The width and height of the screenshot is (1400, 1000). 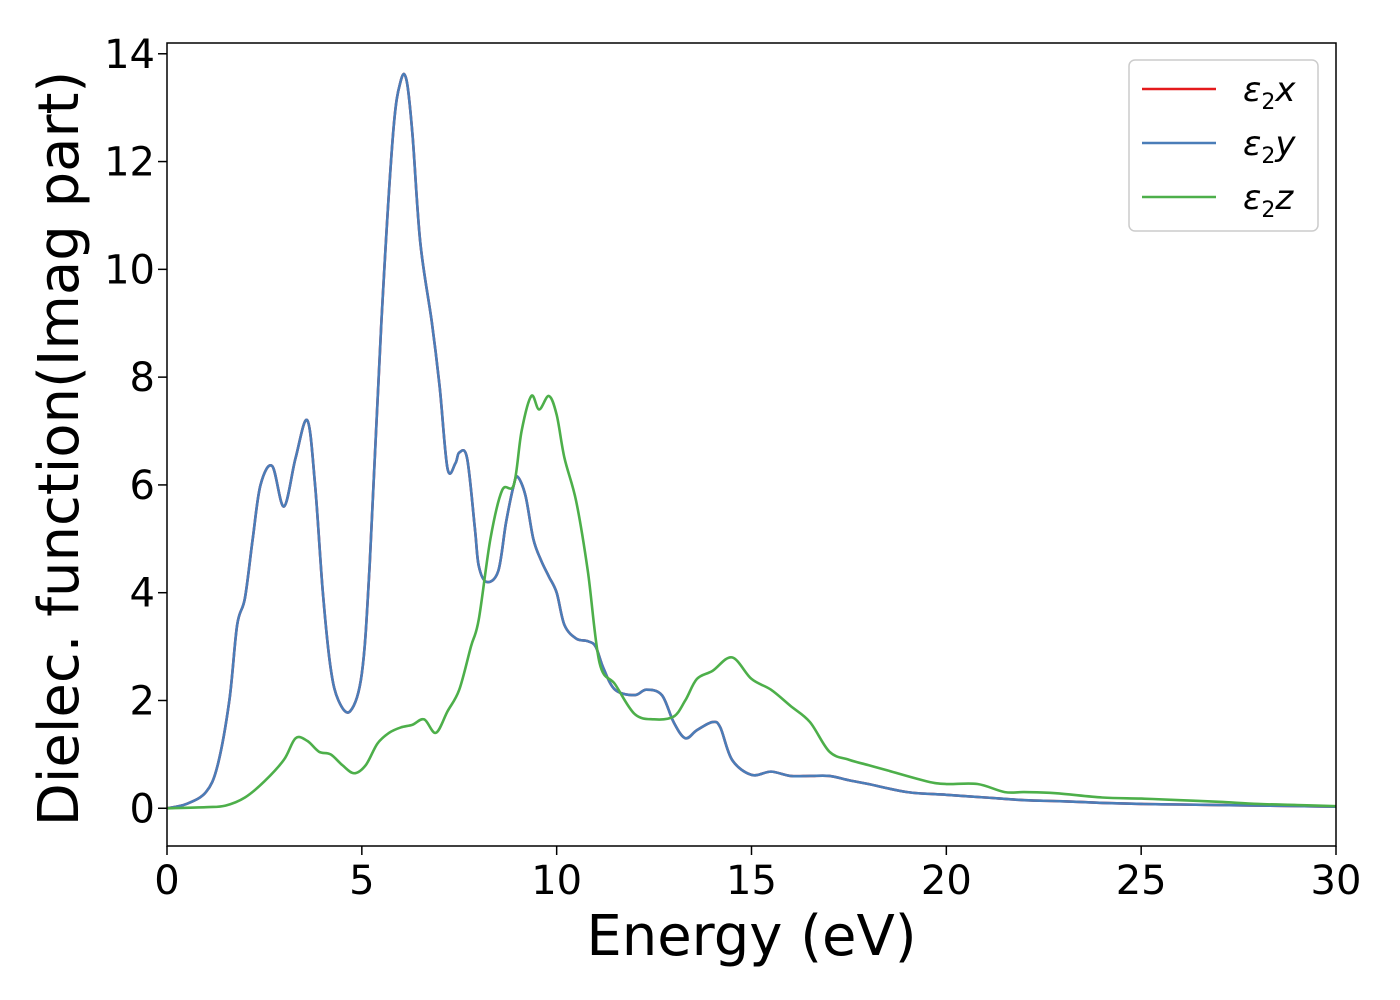 What do you see at coordinates (142, 701) in the screenshot?
I see `y-tick-label: 2` at bounding box center [142, 701].